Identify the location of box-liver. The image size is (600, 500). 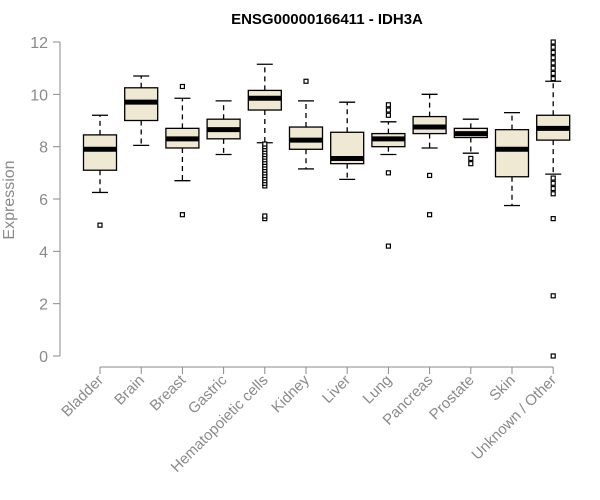
(347, 141).